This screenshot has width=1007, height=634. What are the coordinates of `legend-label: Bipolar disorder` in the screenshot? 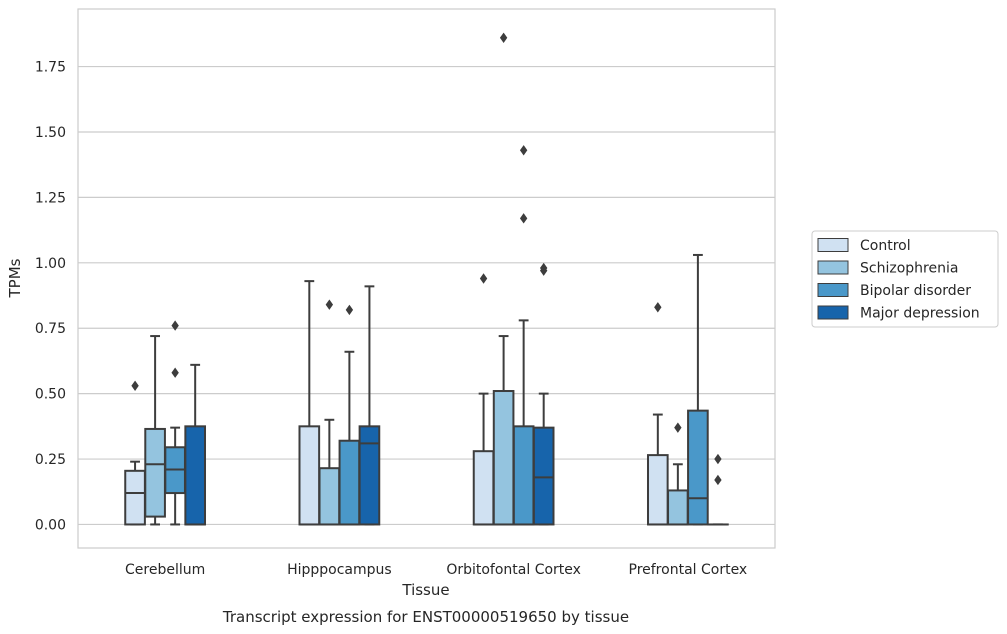 It's located at (915, 291).